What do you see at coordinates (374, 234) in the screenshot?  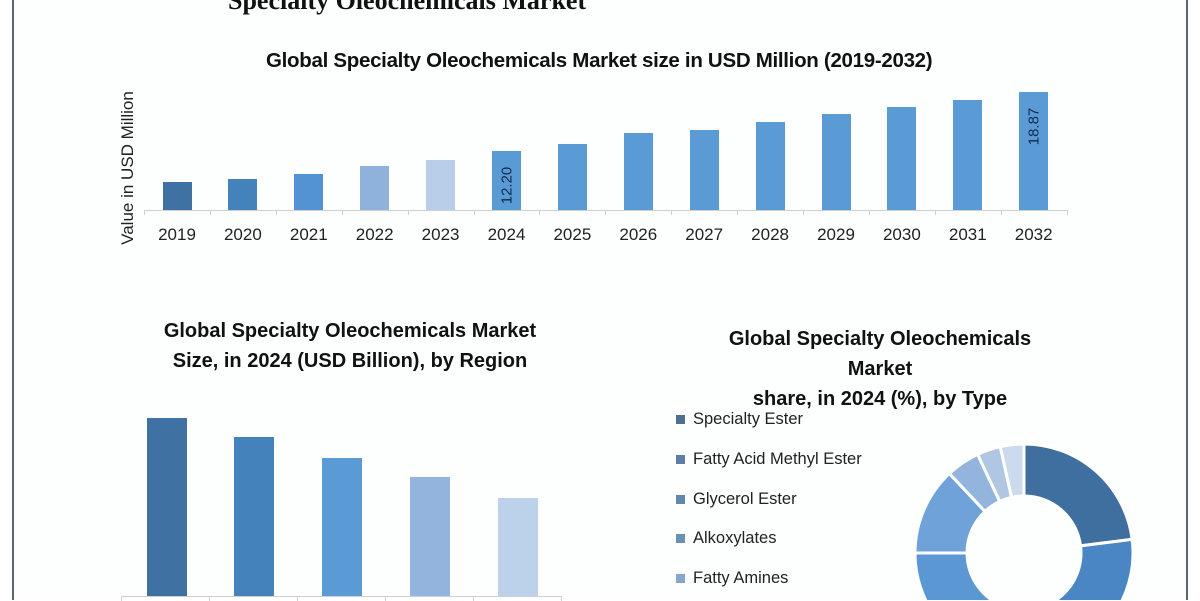 I see `x-tick-label: 2022` at bounding box center [374, 234].